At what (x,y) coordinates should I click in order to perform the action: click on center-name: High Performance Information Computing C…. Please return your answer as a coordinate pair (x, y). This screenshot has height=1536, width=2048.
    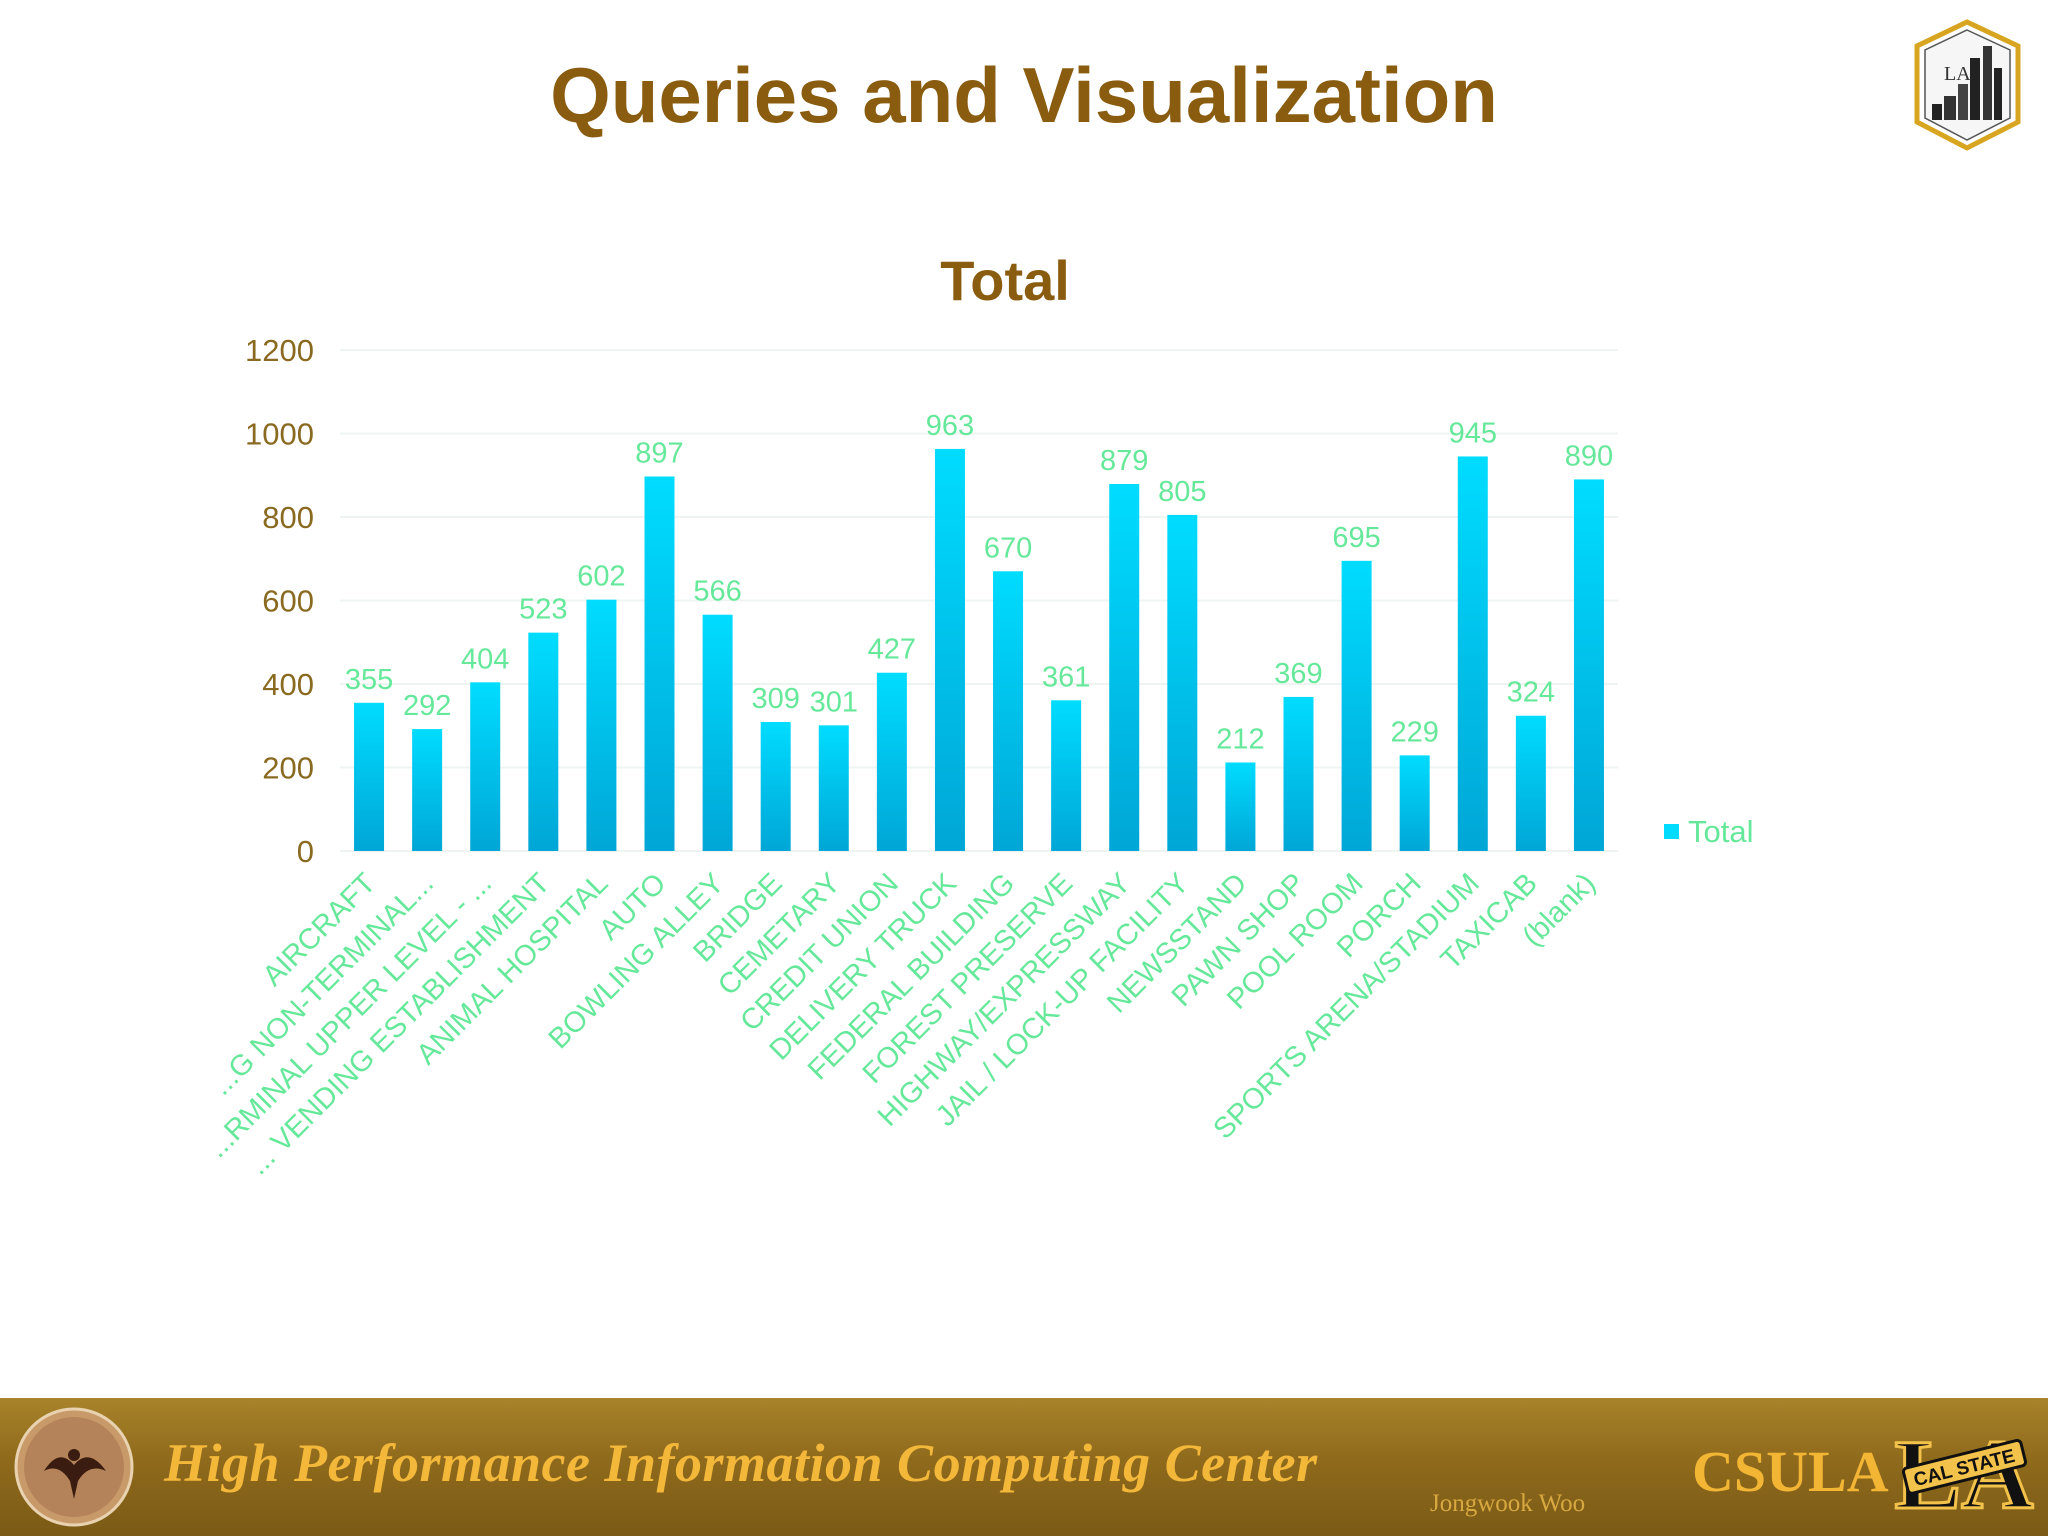
    Looking at the image, I should click on (741, 1463).